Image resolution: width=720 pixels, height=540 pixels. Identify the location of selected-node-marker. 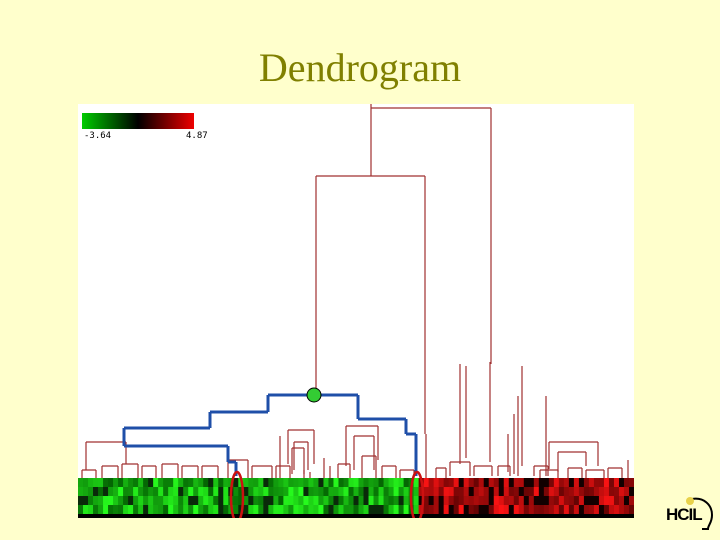
(314, 395).